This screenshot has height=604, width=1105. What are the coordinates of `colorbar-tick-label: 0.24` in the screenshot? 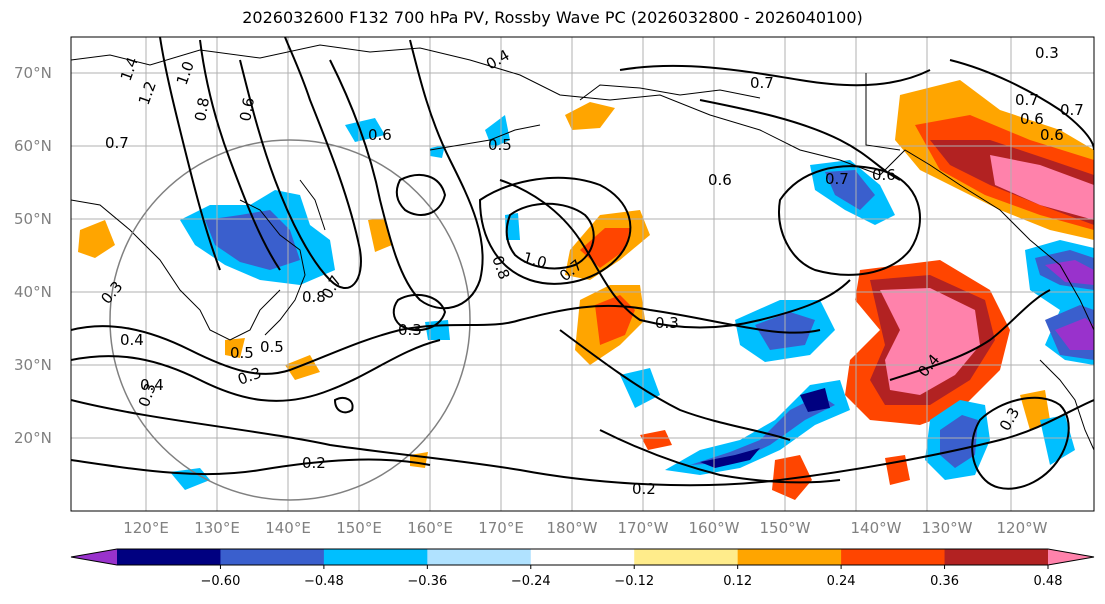 It's located at (841, 581).